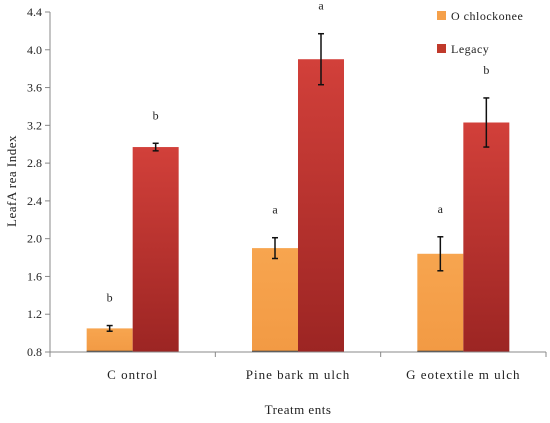 The width and height of the screenshot is (550, 423). What do you see at coordinates (34, 88) in the screenshot?
I see `y-tick-label: 3.6` at bounding box center [34, 88].